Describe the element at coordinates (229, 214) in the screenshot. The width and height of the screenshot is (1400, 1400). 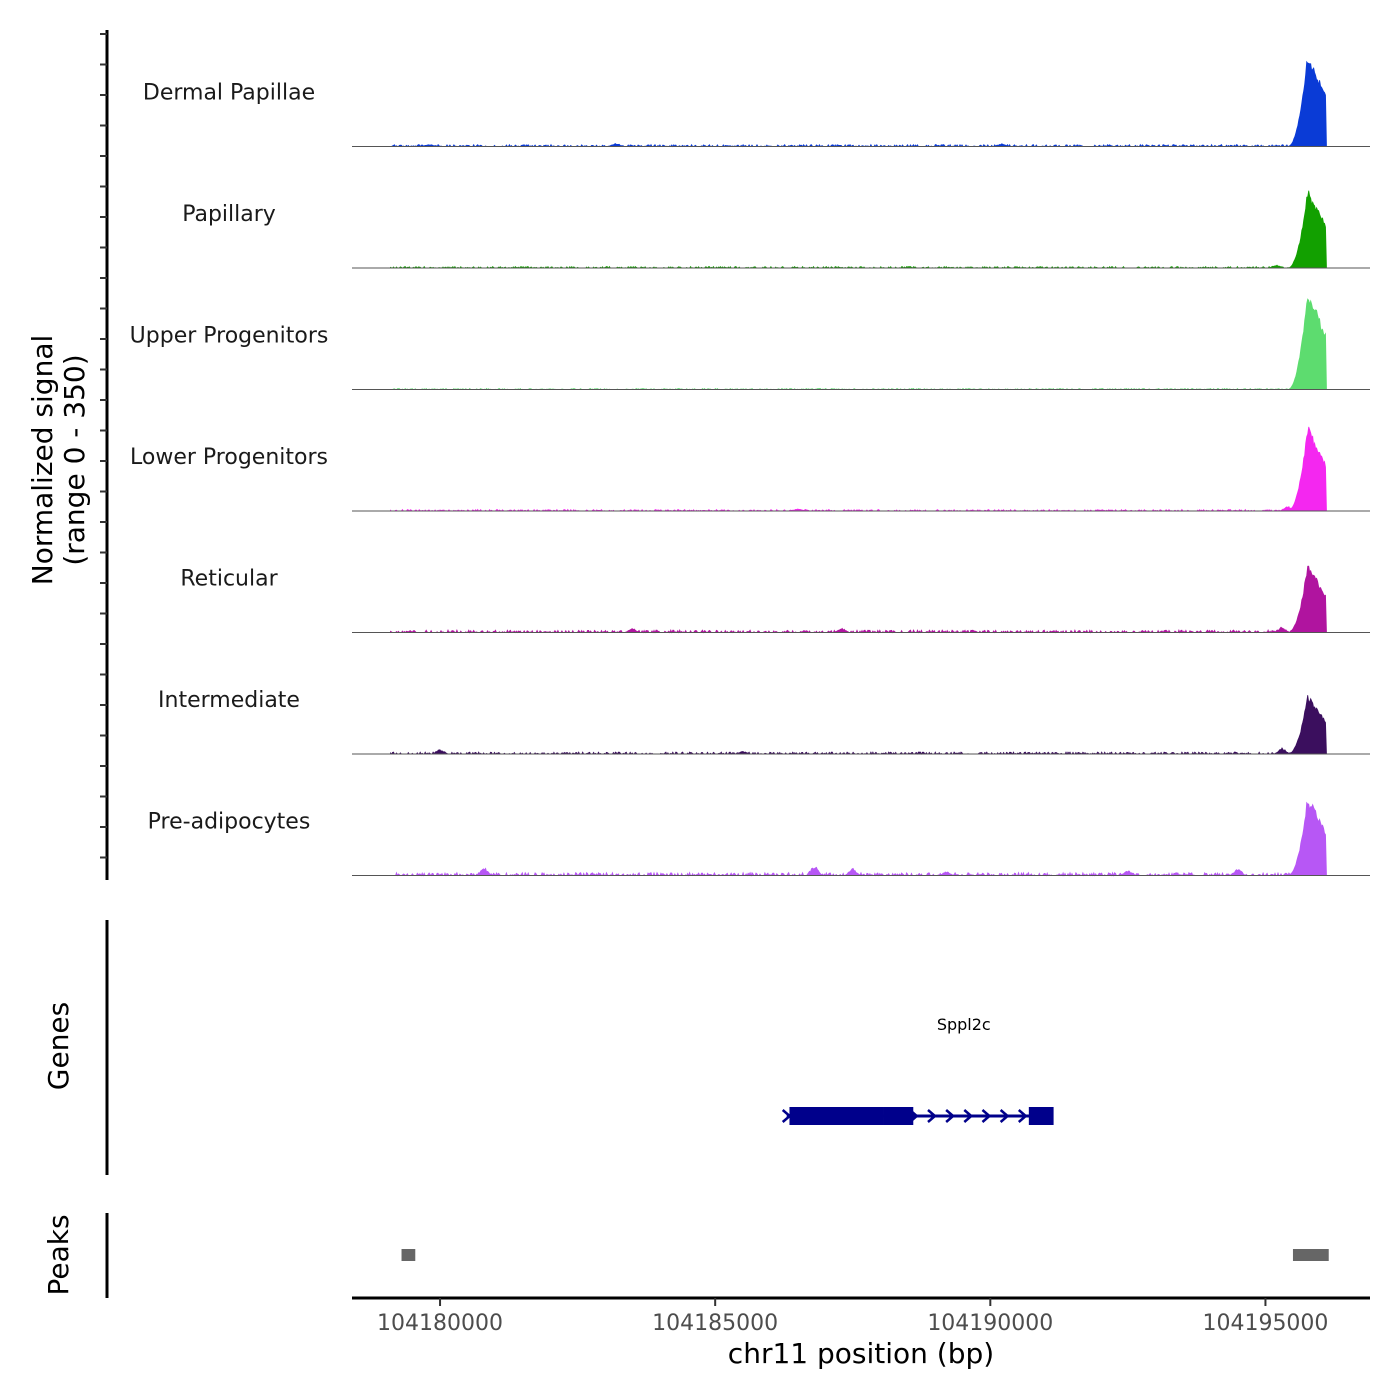
I see `track-label: Papillary` at that location.